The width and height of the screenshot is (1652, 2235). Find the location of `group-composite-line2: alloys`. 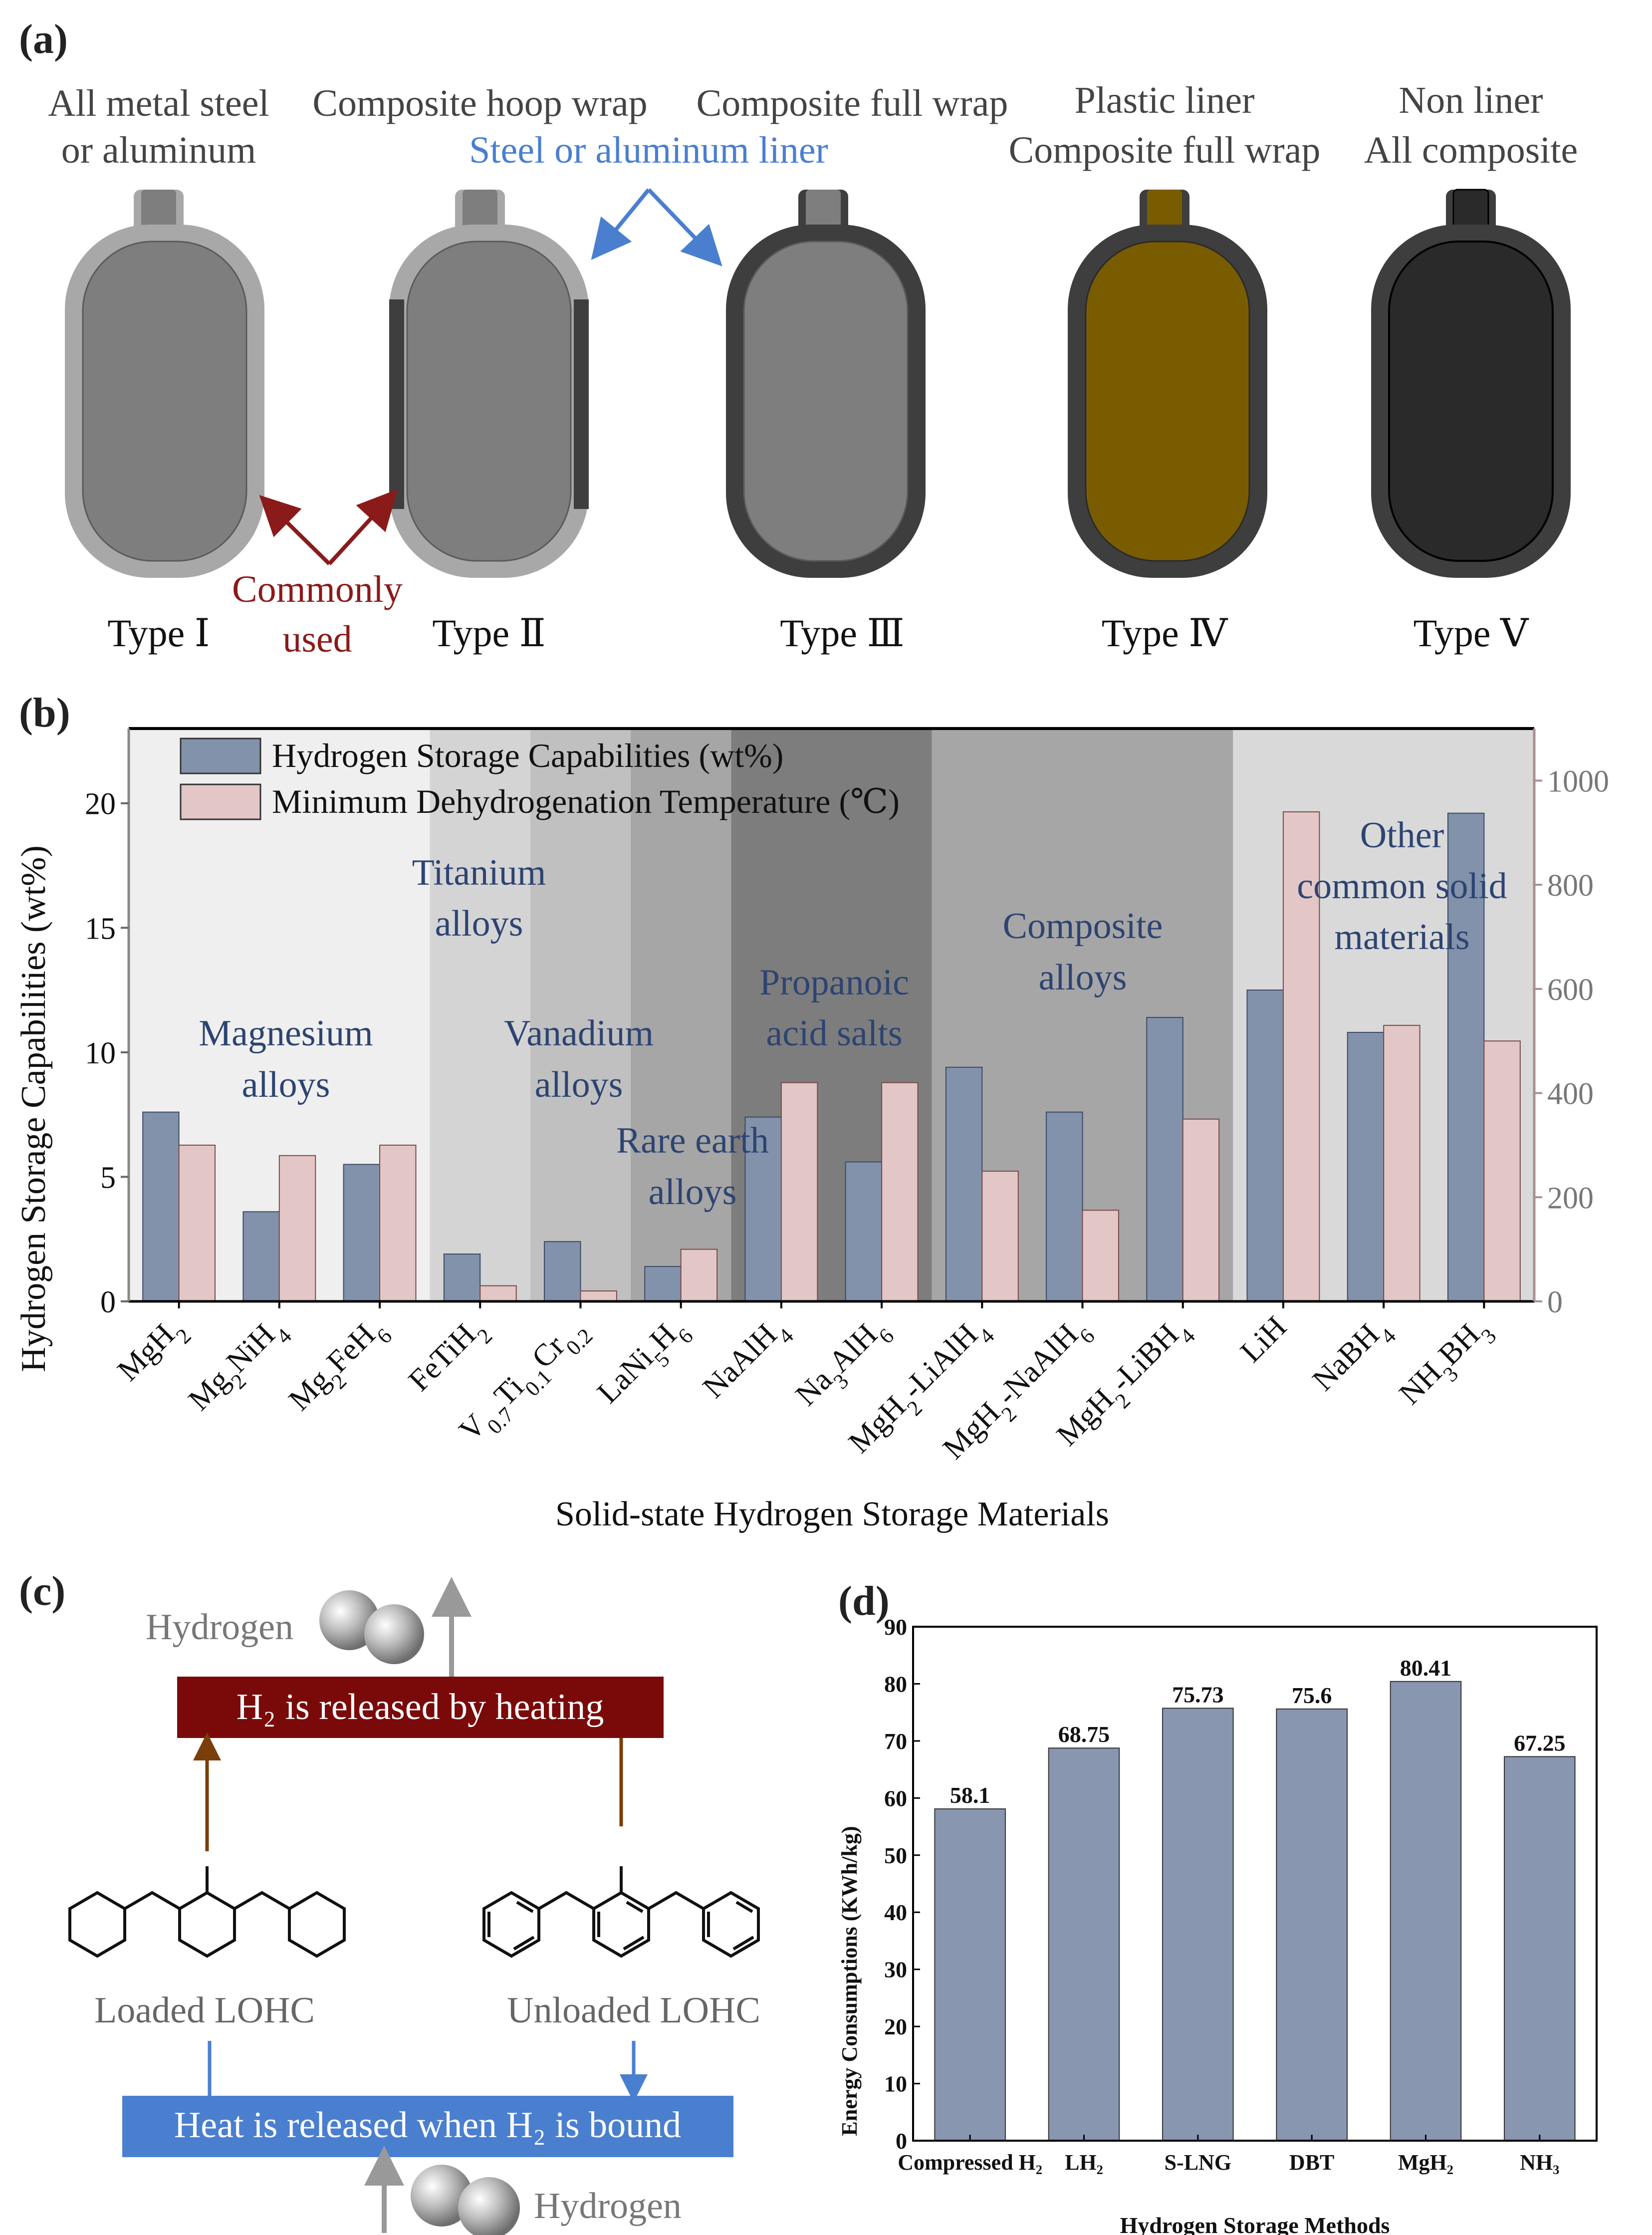

group-composite-line2: alloys is located at coordinates (1083, 977).